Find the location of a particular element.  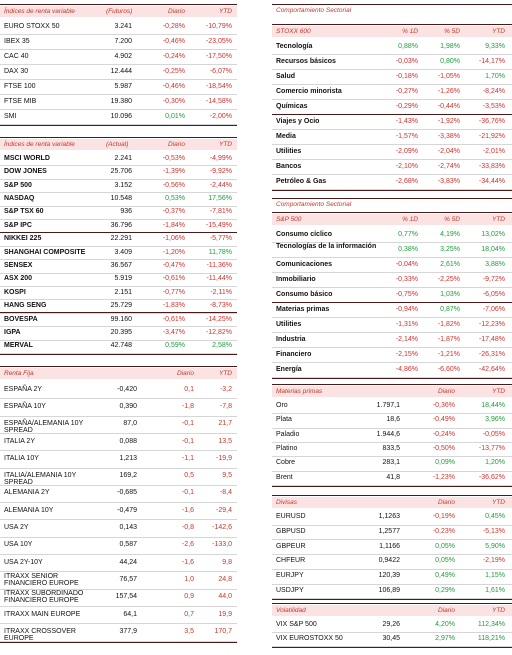

cell-value: 36.796 is located at coordinates (121, 225).